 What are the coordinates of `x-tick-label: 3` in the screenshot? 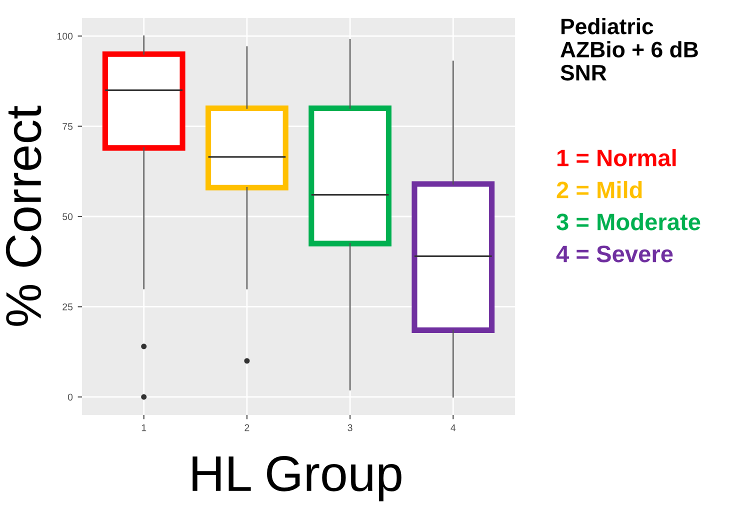 It's located at (350, 428).